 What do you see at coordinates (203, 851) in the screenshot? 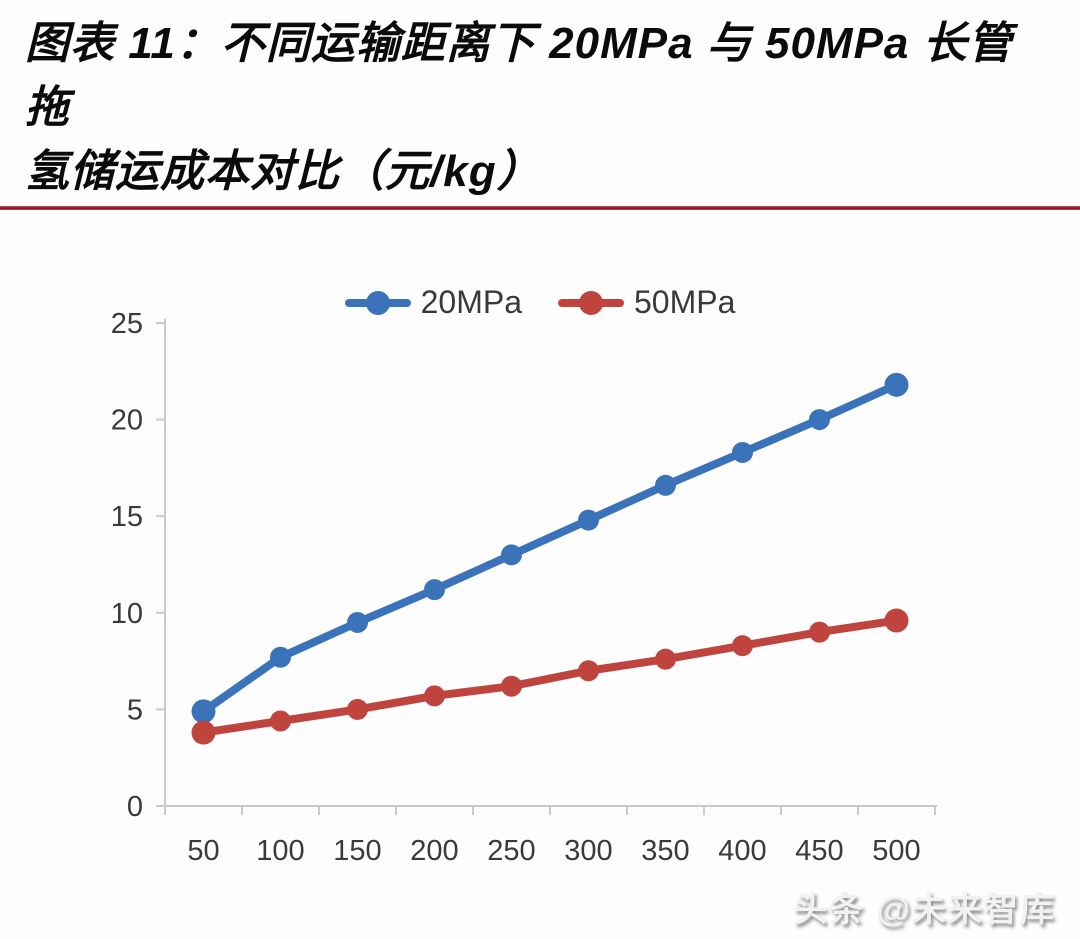
I see `x-tick-label: 50` at bounding box center [203, 851].